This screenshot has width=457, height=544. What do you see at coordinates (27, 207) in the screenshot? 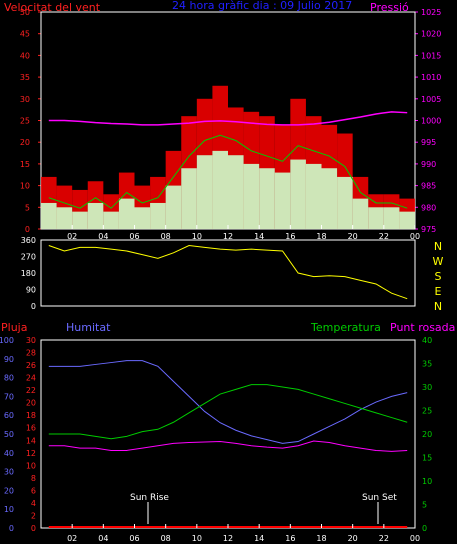
I see `wind-y-tick-label: 5` at bounding box center [27, 207].